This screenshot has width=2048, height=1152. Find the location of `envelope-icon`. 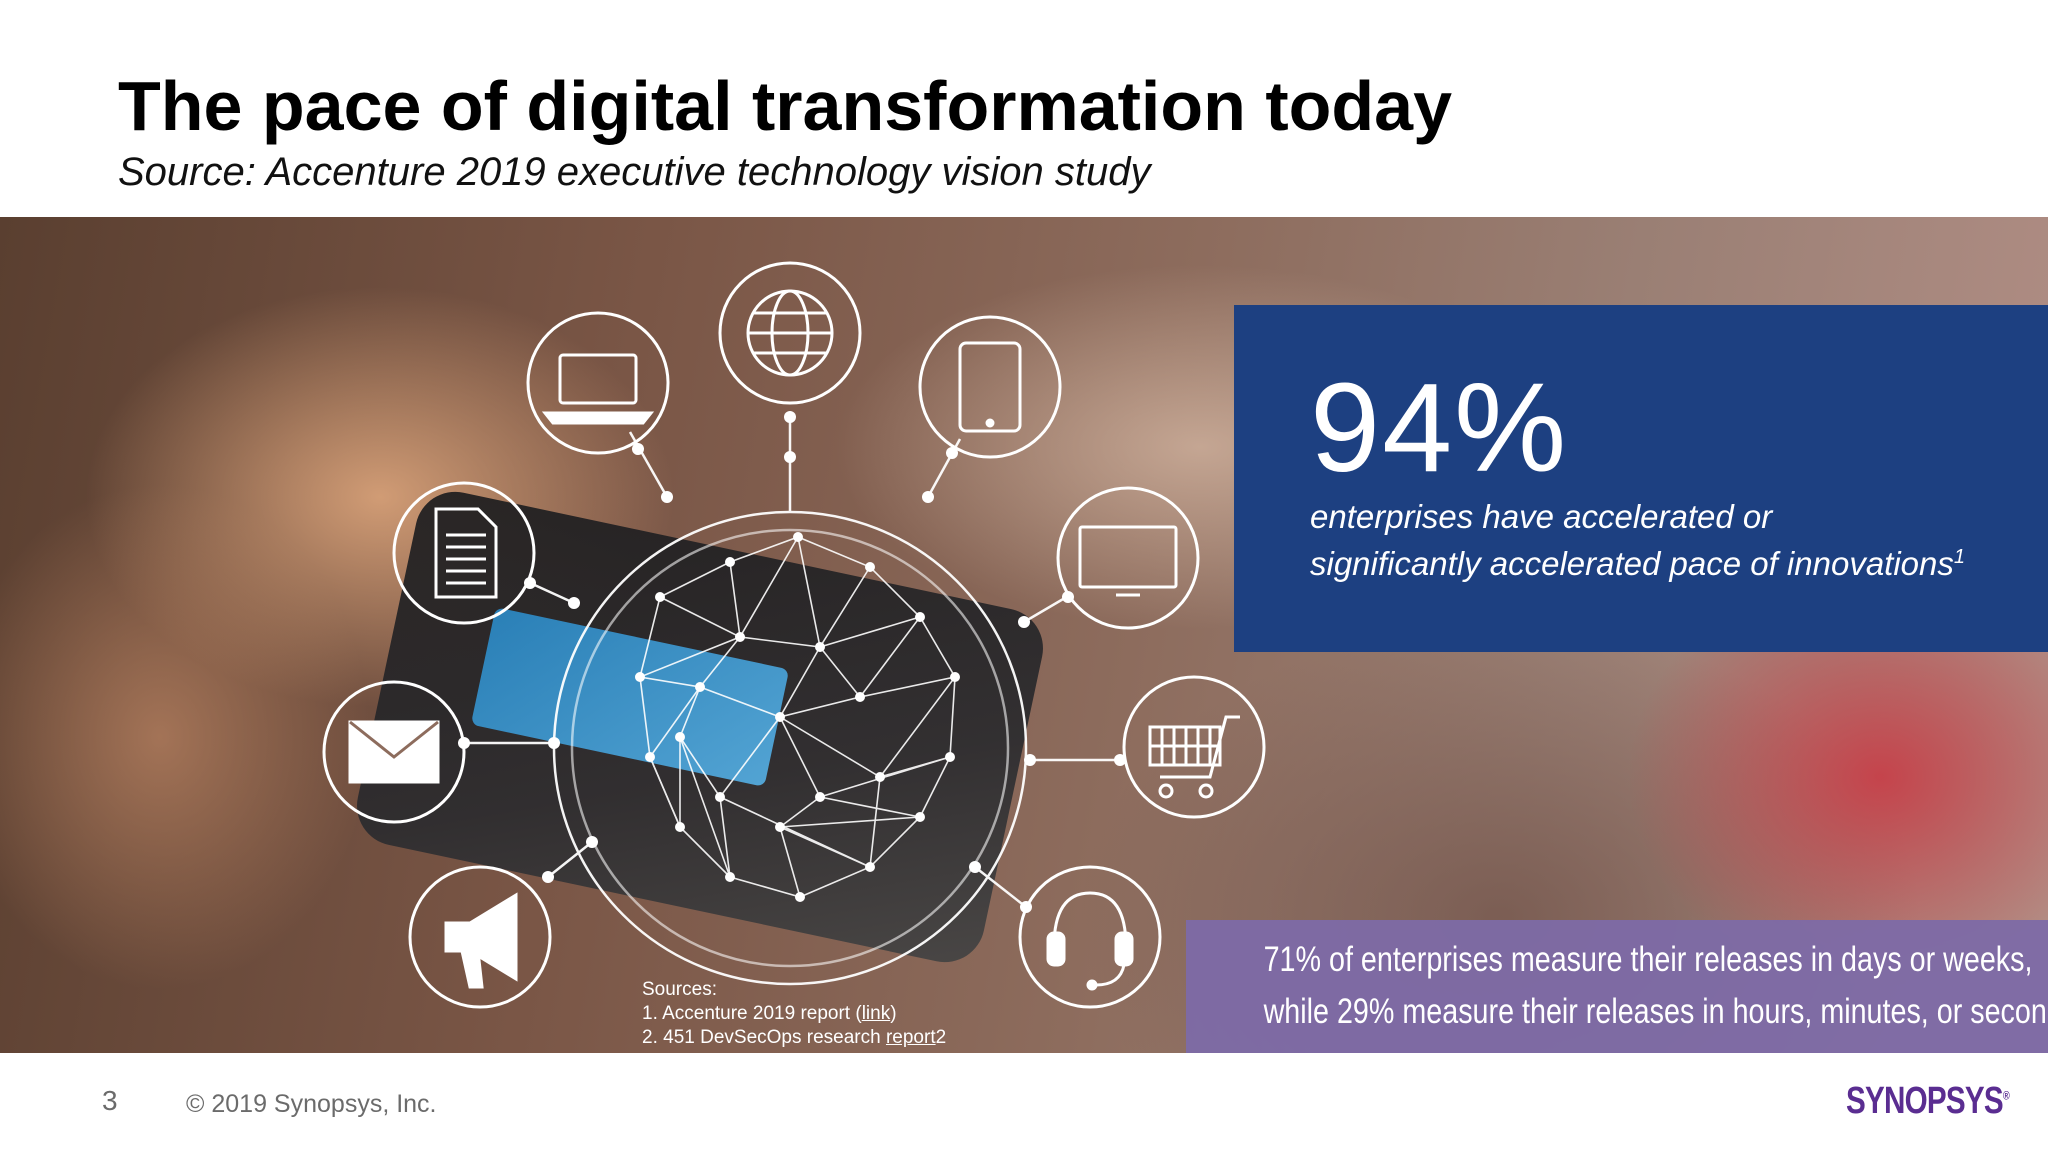

envelope-icon is located at coordinates (394, 752).